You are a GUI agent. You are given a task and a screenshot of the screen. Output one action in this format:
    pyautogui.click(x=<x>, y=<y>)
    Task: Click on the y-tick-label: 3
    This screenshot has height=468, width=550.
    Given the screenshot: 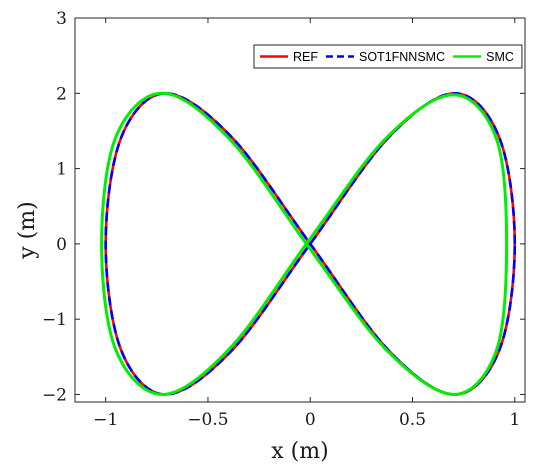 What is the action you would take?
    pyautogui.click(x=61, y=19)
    